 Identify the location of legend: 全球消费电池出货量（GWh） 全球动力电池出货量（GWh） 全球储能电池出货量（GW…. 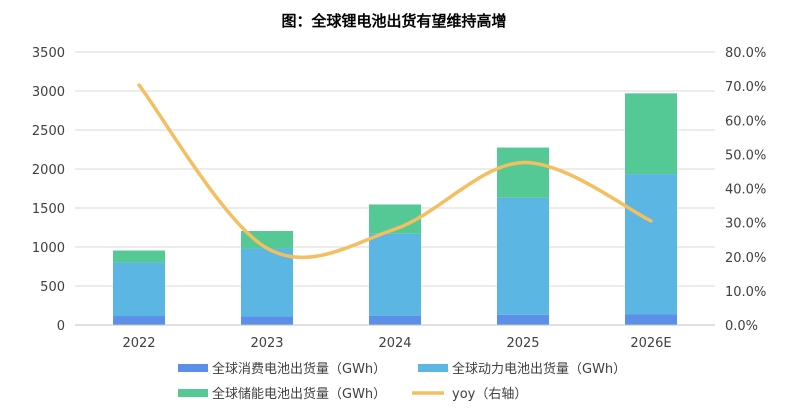
(402, 381).